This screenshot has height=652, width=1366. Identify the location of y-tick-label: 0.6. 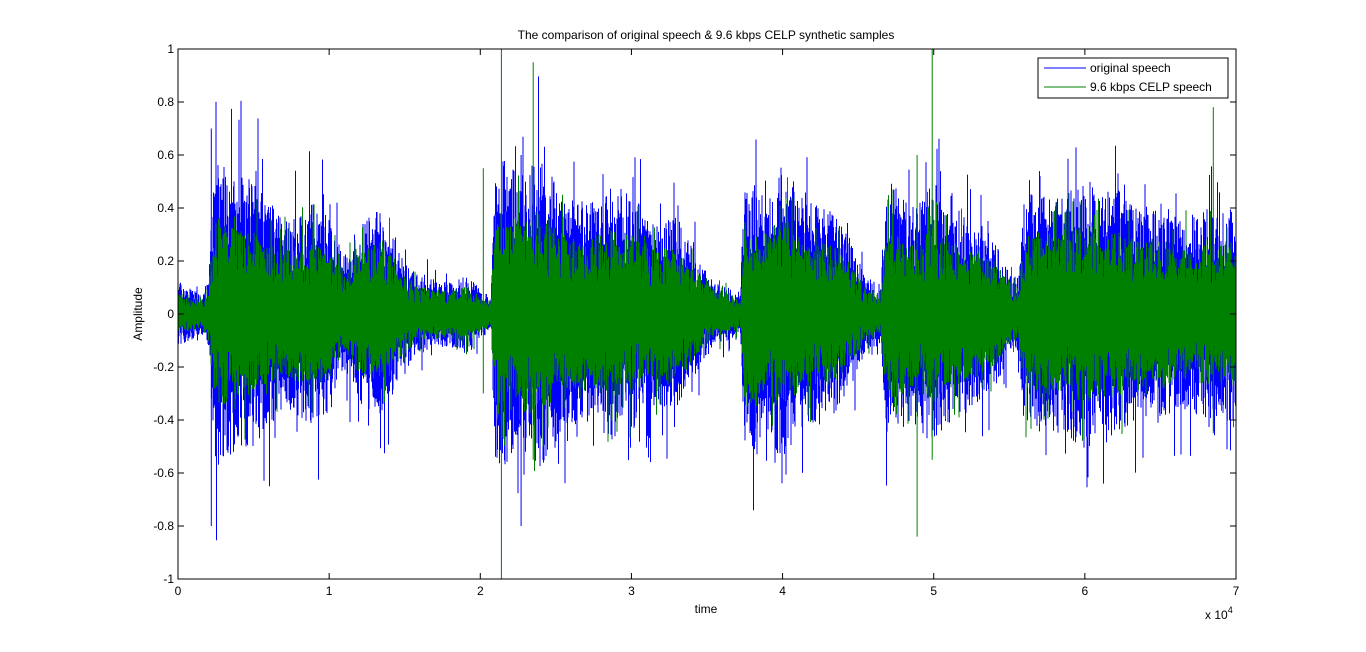
(165, 155).